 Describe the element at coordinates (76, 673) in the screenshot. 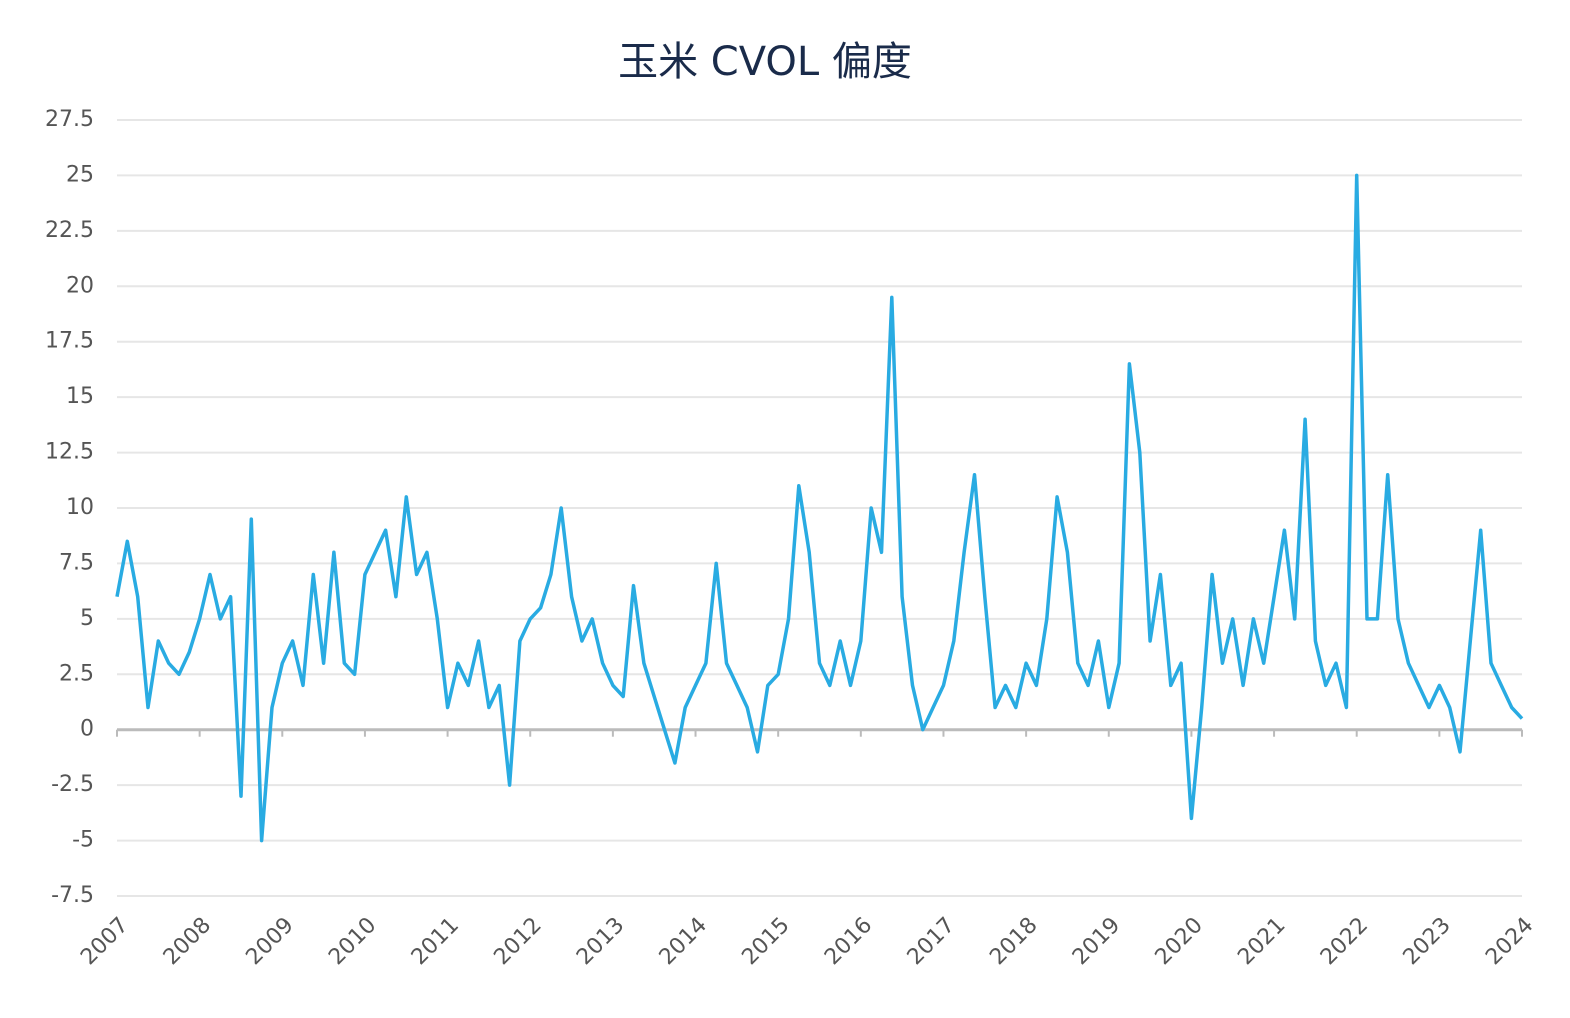

I see `y-tick-label: 2.5` at that location.